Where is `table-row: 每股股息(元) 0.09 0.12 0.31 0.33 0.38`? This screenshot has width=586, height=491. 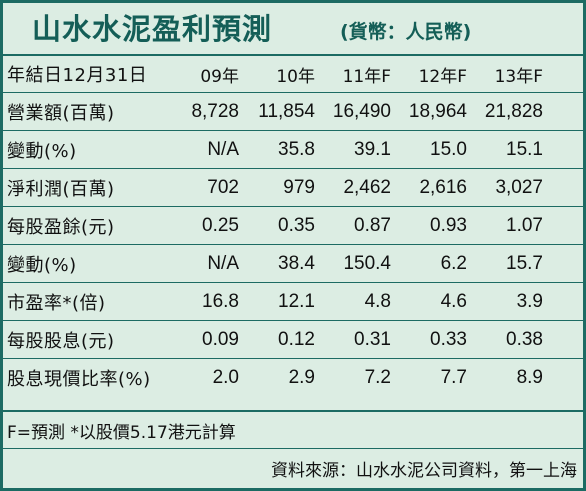 table-row: 每股股息(元) 0.09 0.12 0.31 0.33 0.38 is located at coordinates (293, 339).